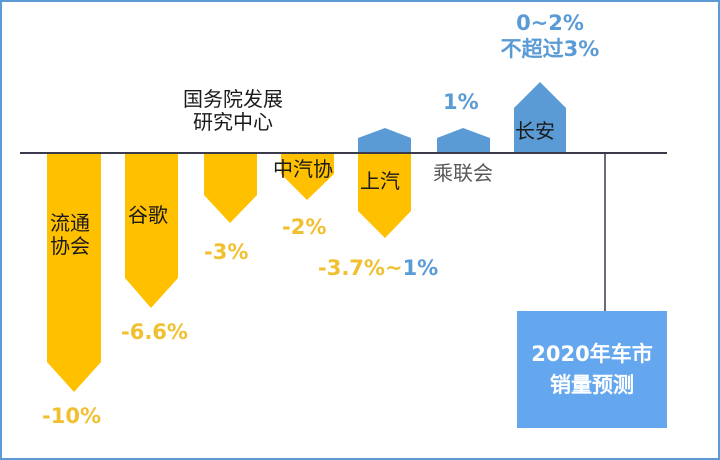 Image resolution: width=720 pixels, height=460 pixels. What do you see at coordinates (550, 36) in the screenshot?
I see `value-changan: 0~2% 不超过3%` at bounding box center [550, 36].